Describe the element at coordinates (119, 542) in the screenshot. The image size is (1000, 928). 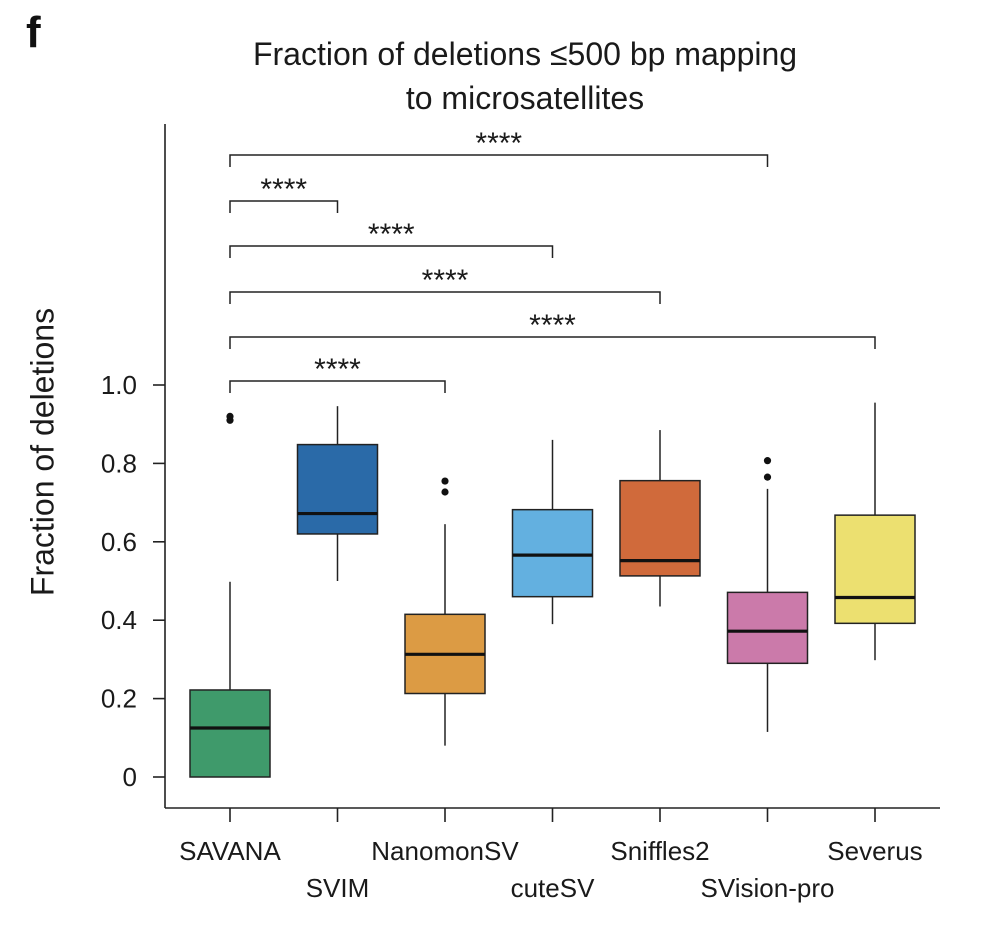
I see `y-tick-label: 0.6` at that location.